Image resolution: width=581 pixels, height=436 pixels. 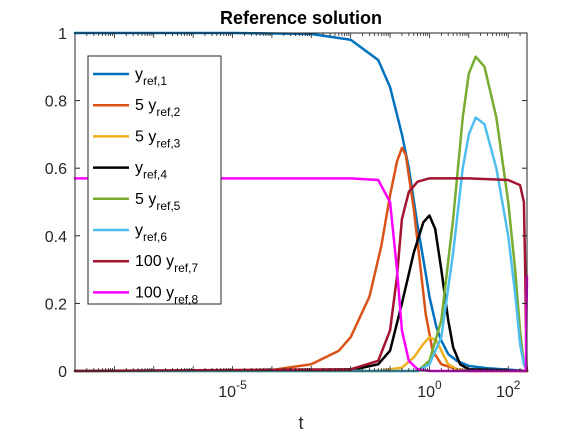 What do you see at coordinates (62, 372) in the screenshot?
I see `y-tick-label: 0` at bounding box center [62, 372].